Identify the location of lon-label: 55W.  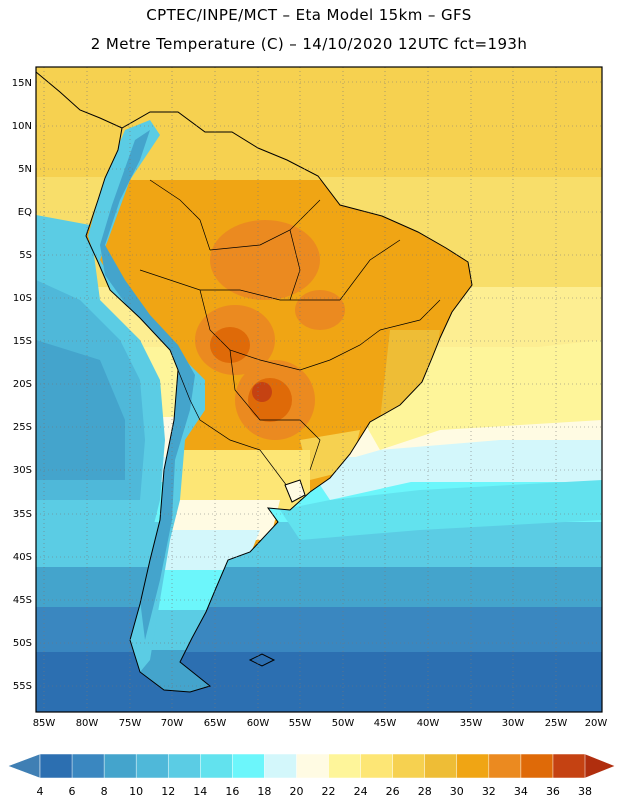
(300, 723).